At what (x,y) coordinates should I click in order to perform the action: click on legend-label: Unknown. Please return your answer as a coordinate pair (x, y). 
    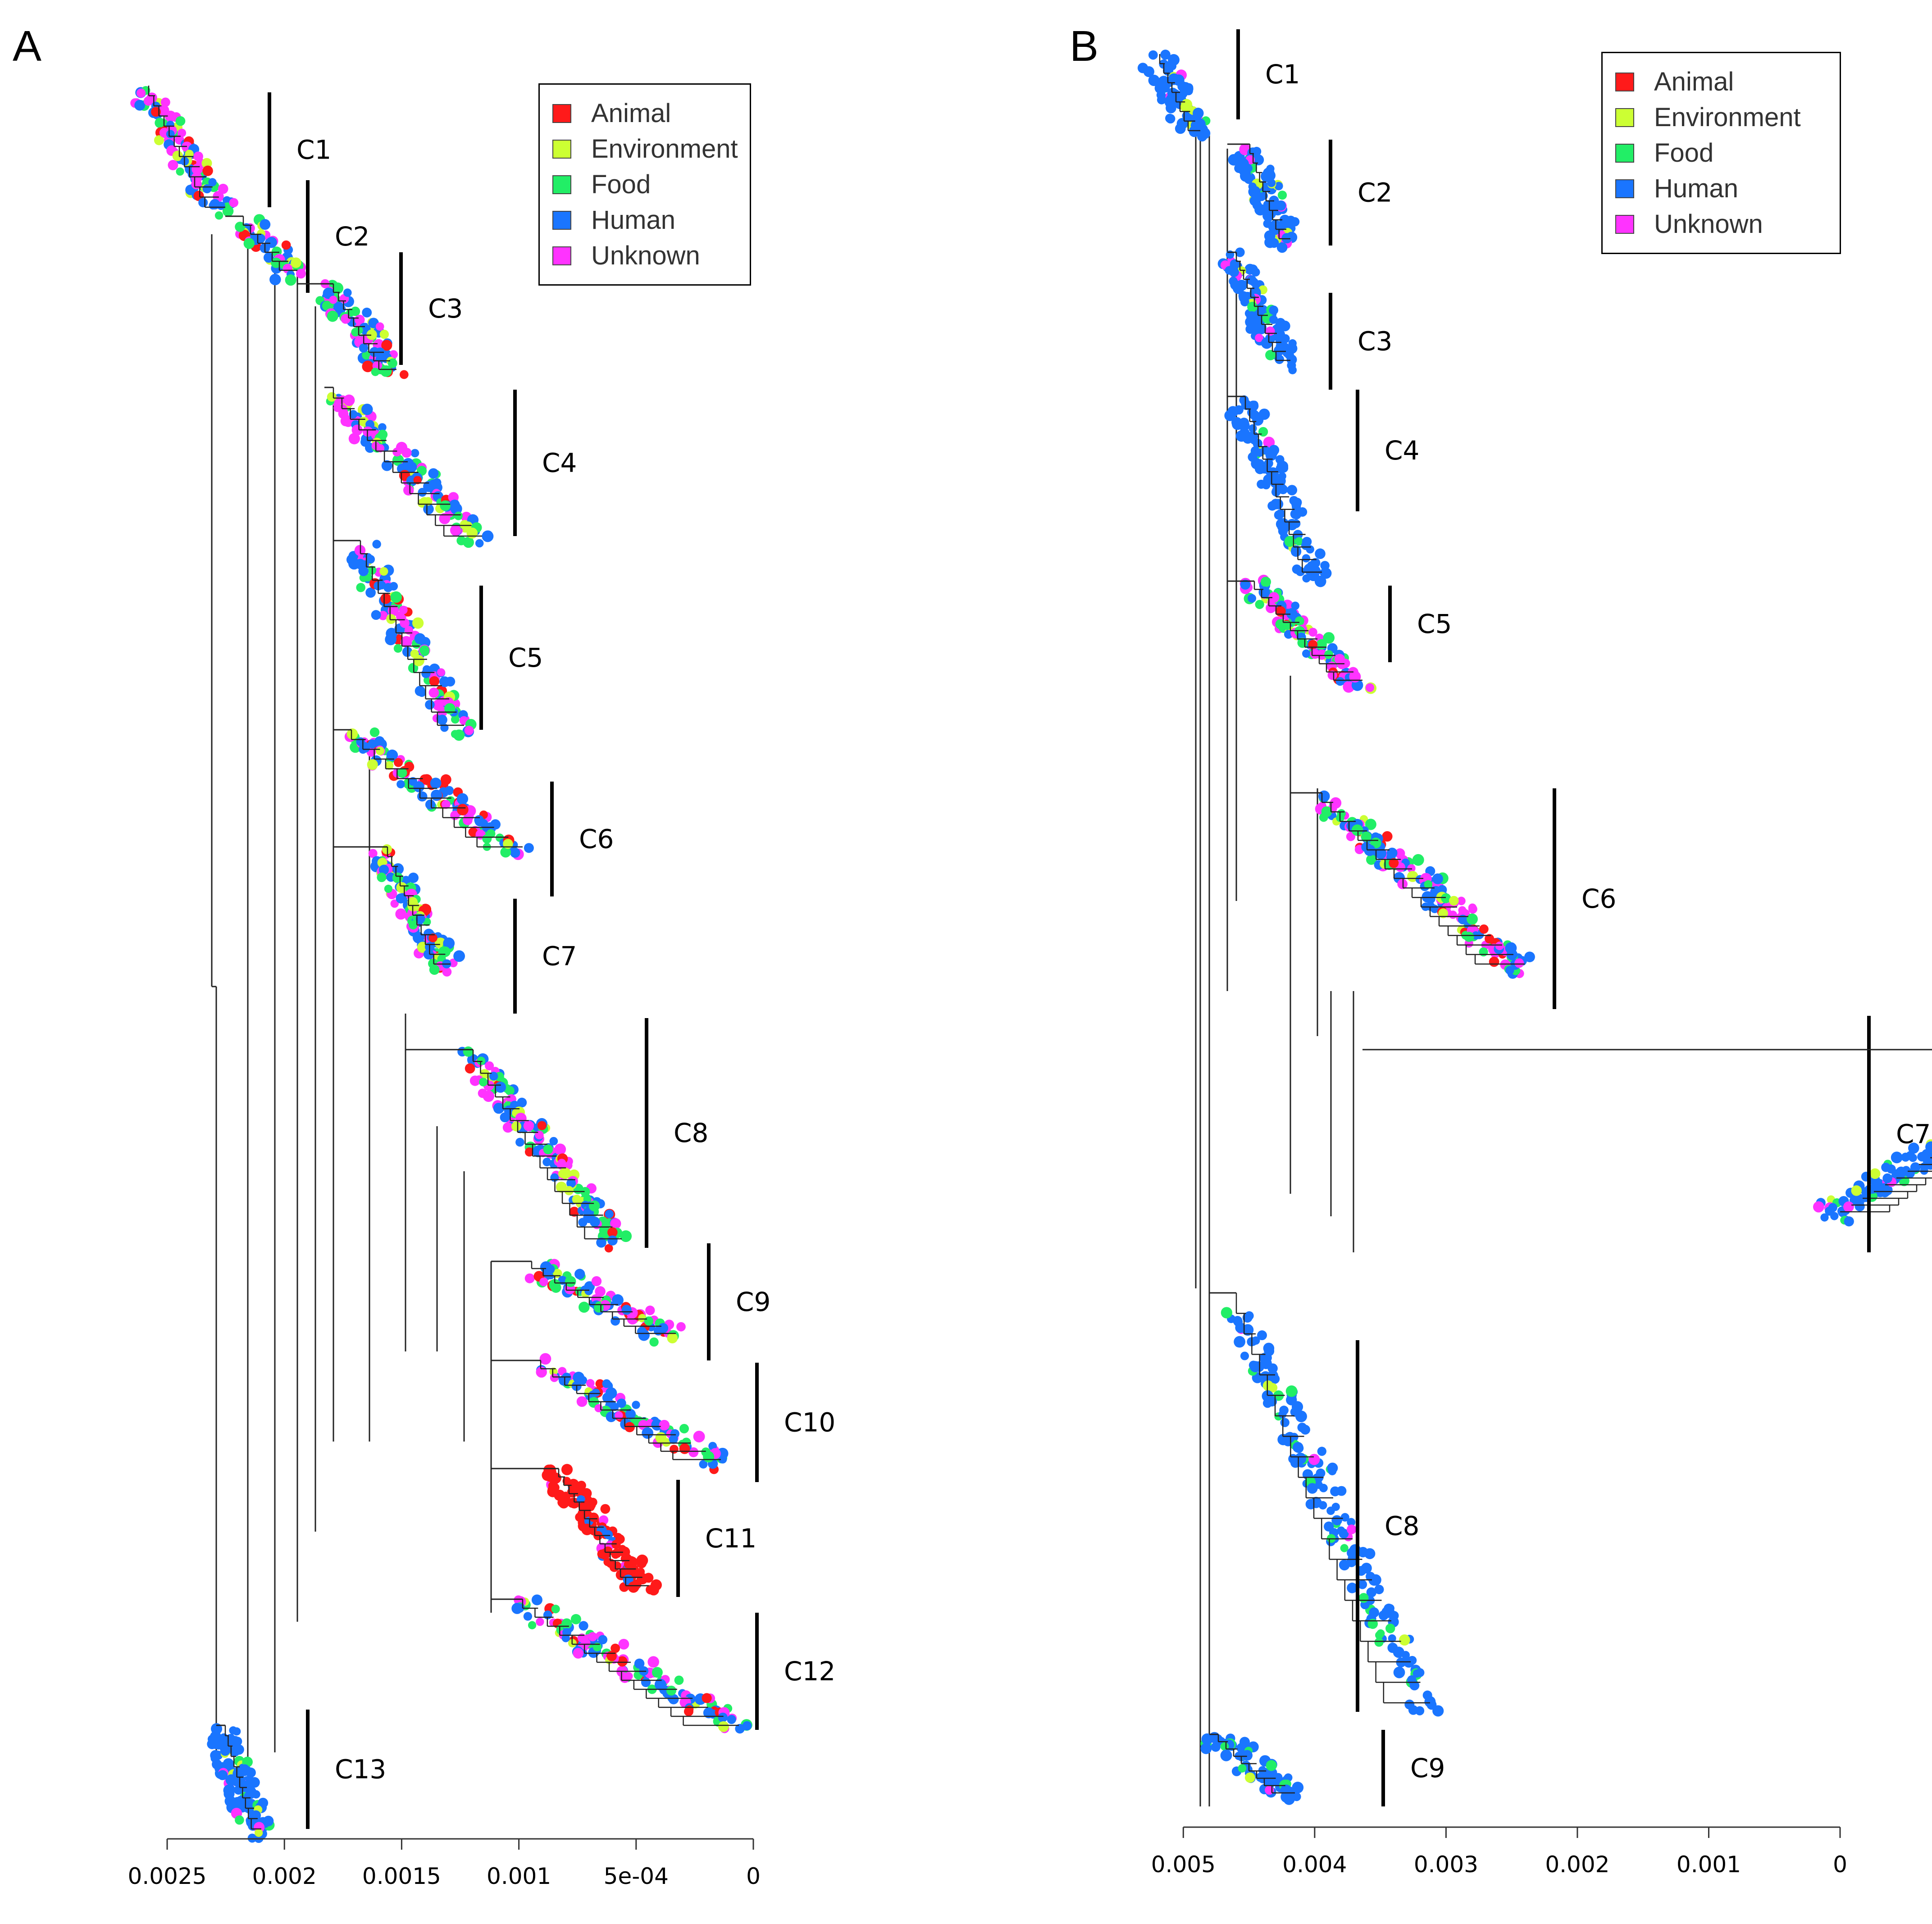
    Looking at the image, I should click on (1708, 224).